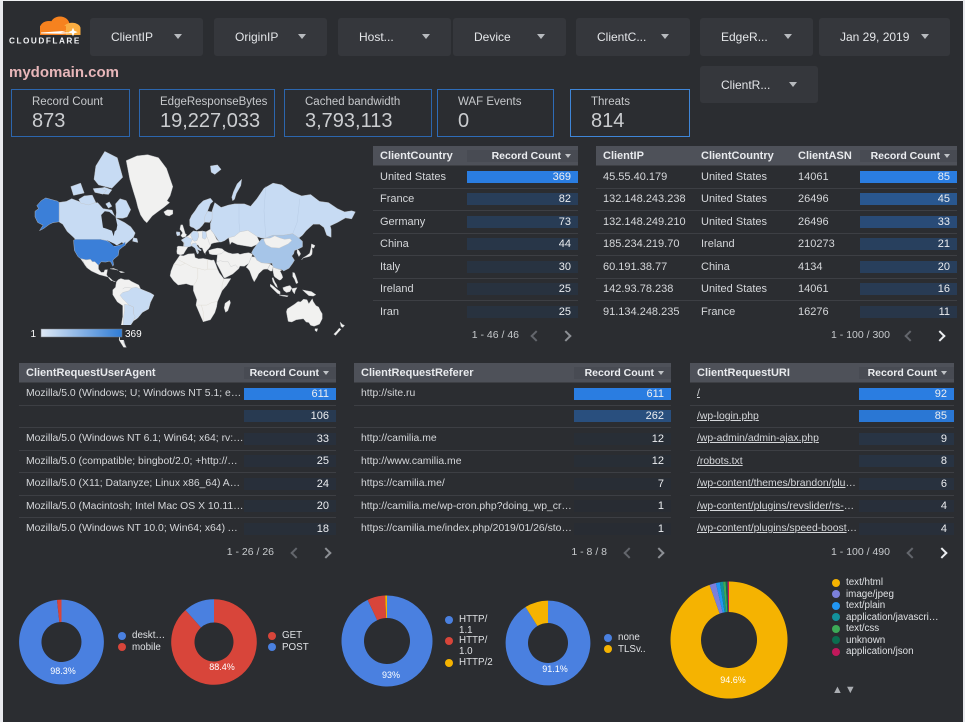  What do you see at coordinates (45, 41) in the screenshot?
I see `svg-text: CLOUDFLARE` at bounding box center [45, 41].